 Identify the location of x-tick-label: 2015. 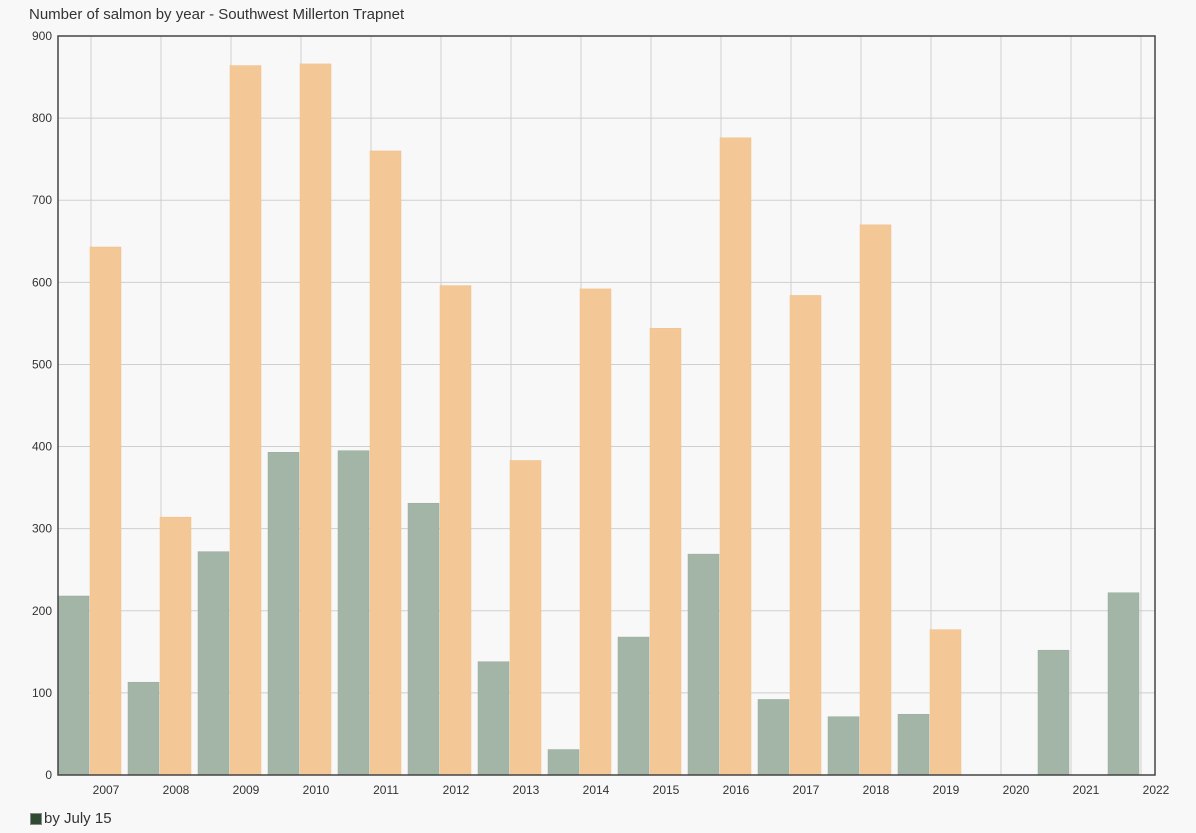
(666, 790).